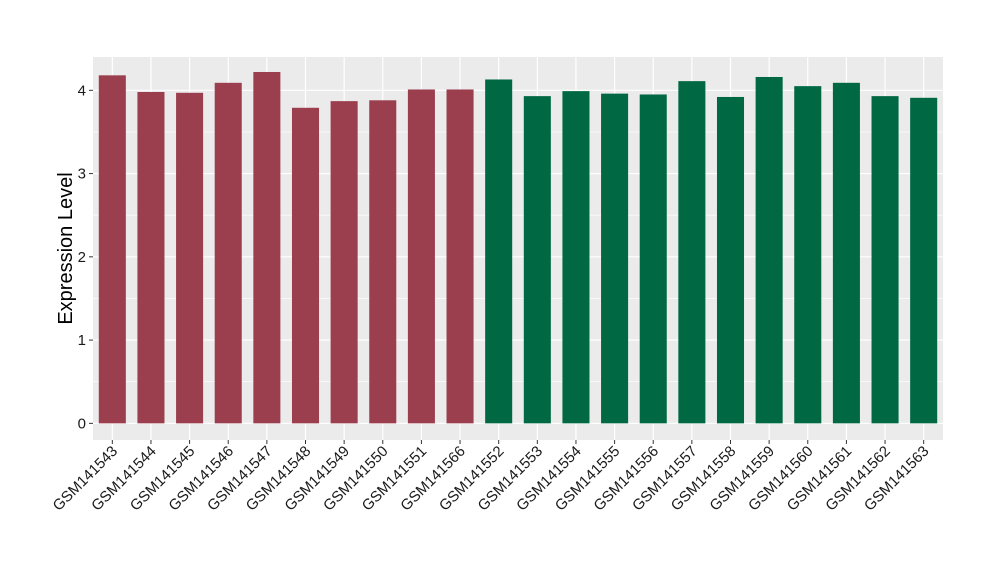  Describe the element at coordinates (383, 262) in the screenshot. I see `bar-GSM141550` at that location.